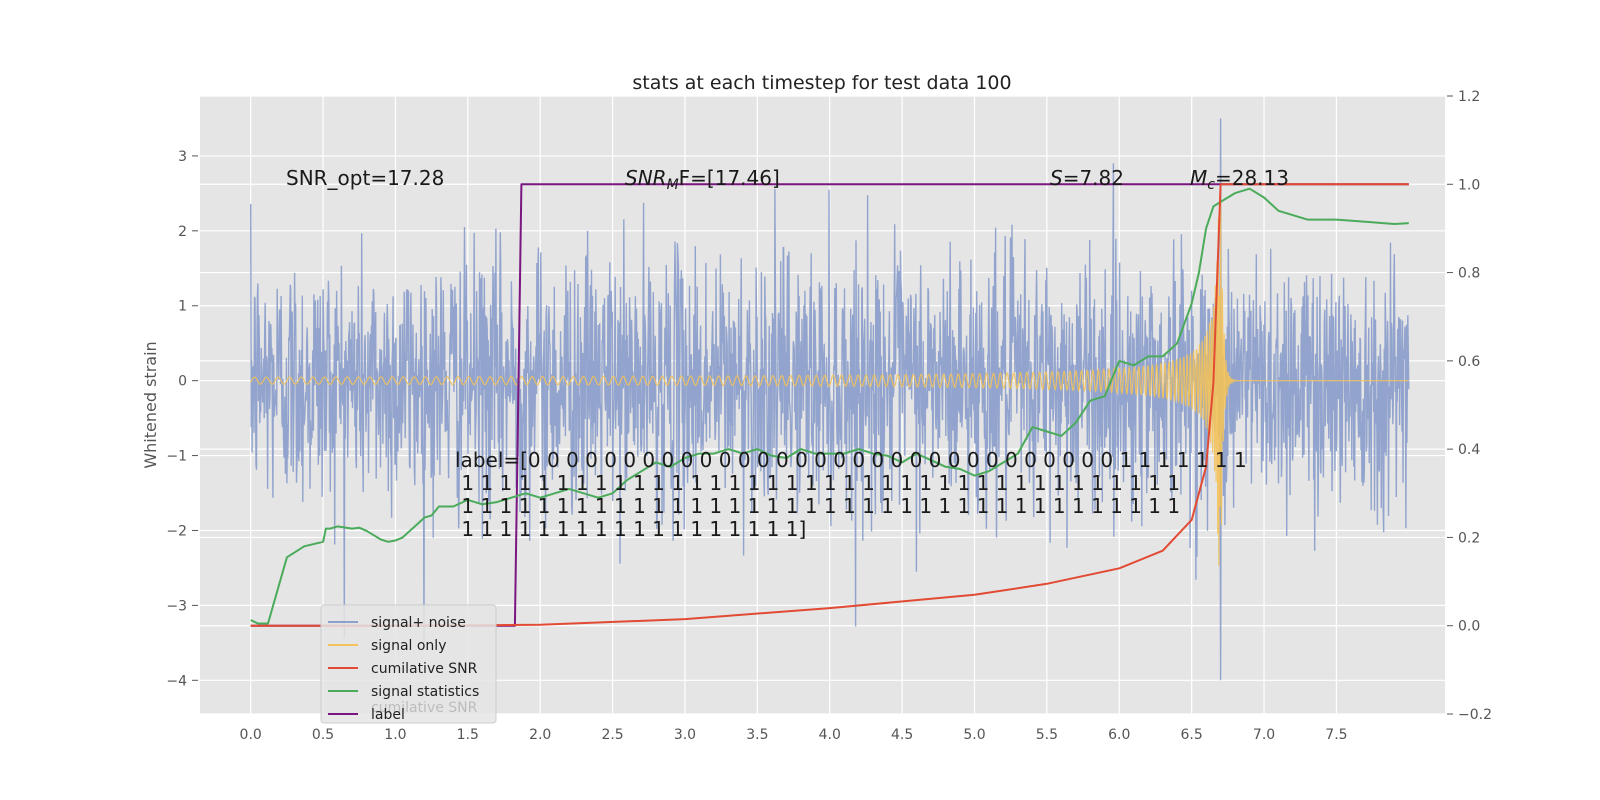 Image resolution: width=1600 pixels, height=800 pixels. Describe the element at coordinates (1336, 735) in the screenshot. I see `x-tick-label: 7.5` at that location.